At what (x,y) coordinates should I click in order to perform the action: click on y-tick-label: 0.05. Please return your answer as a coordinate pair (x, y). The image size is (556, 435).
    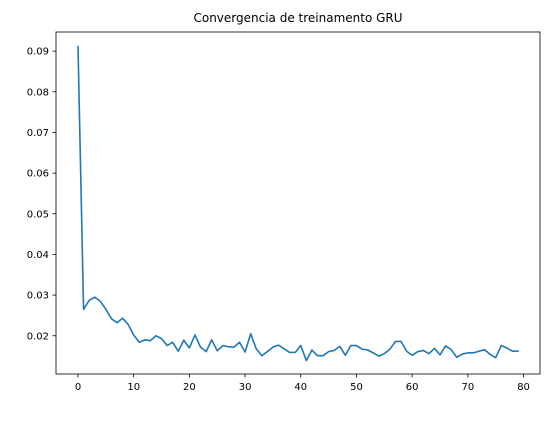
    Looking at the image, I should click on (38, 214).